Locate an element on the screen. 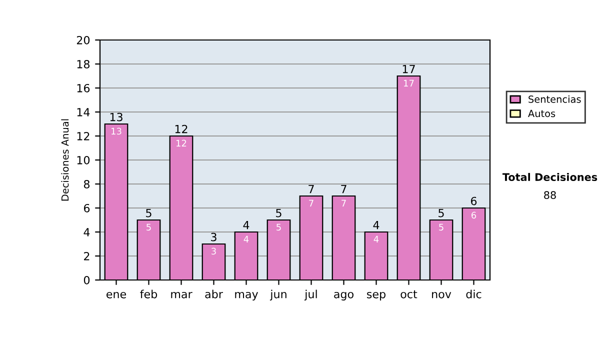 This screenshot has height=340, width=600. data-label: 13 is located at coordinates (117, 131).